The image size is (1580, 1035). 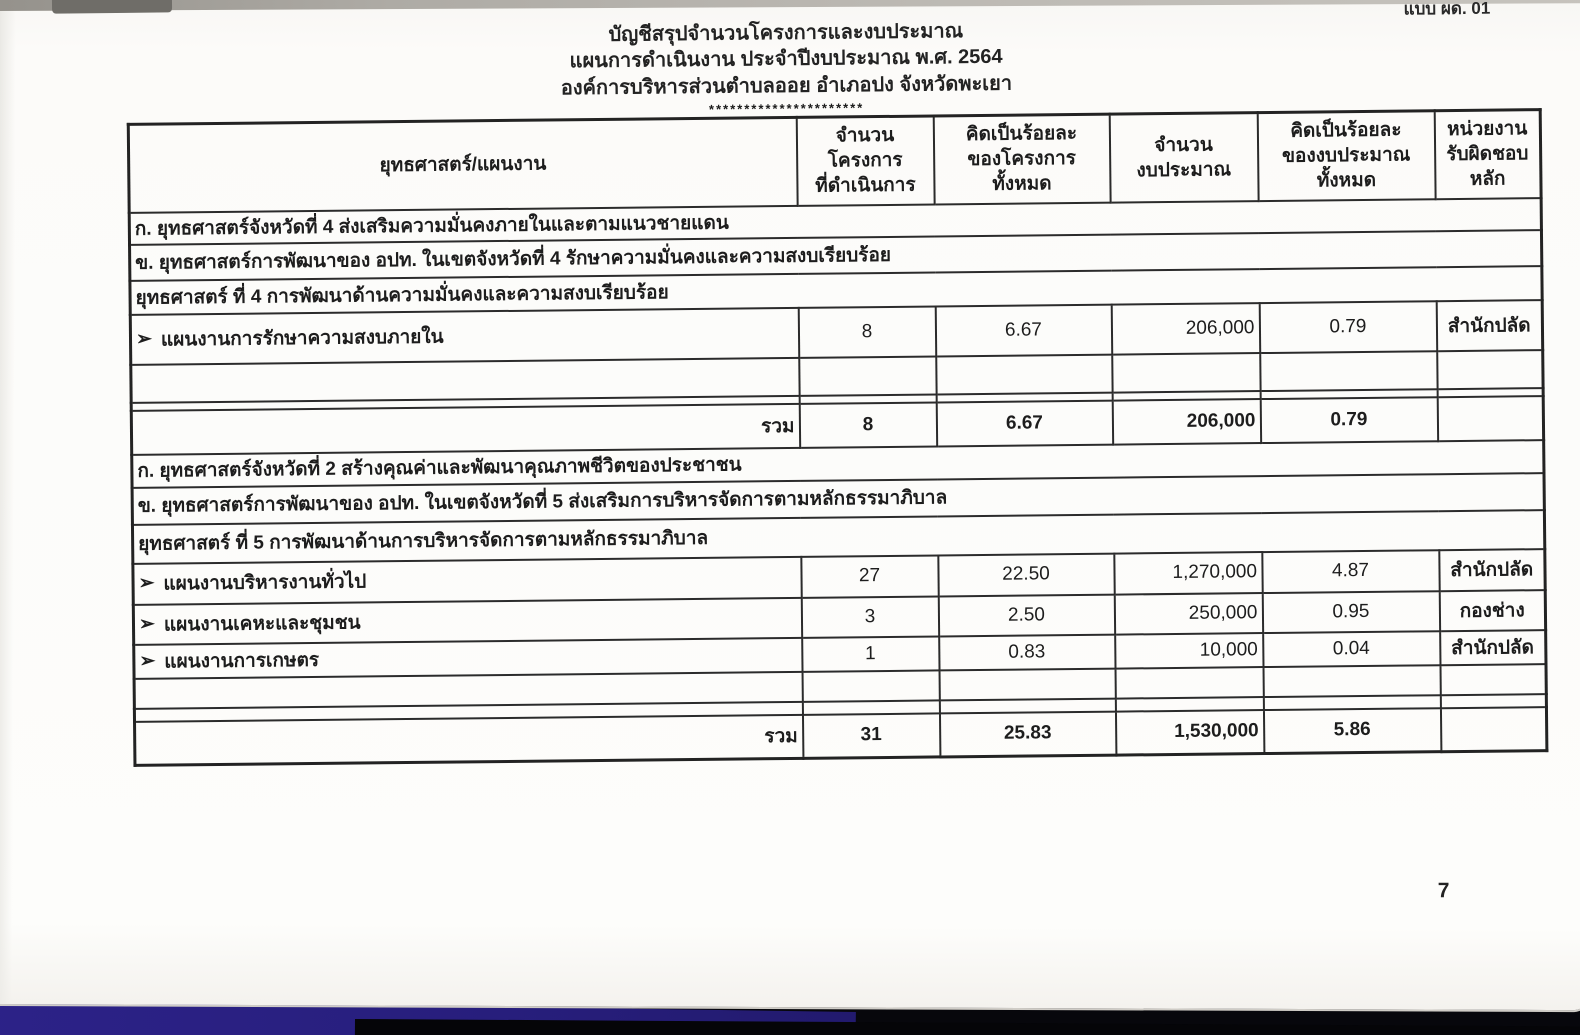 What do you see at coordinates (1188, 613) in the screenshot?
I see `cell-budget: 250,000` at bounding box center [1188, 613].